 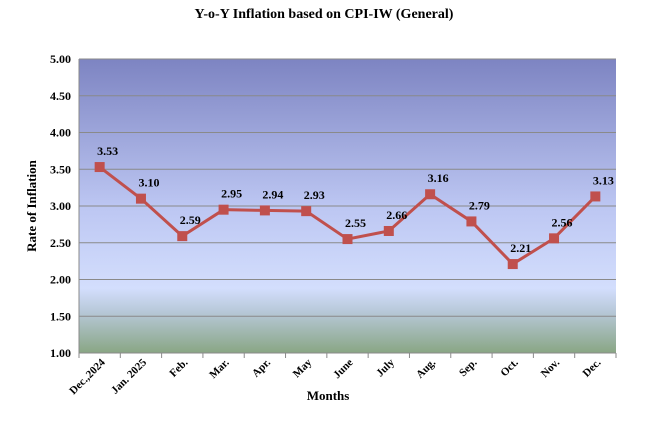 What do you see at coordinates (355, 223) in the screenshot?
I see `data-label: 2.55` at bounding box center [355, 223].